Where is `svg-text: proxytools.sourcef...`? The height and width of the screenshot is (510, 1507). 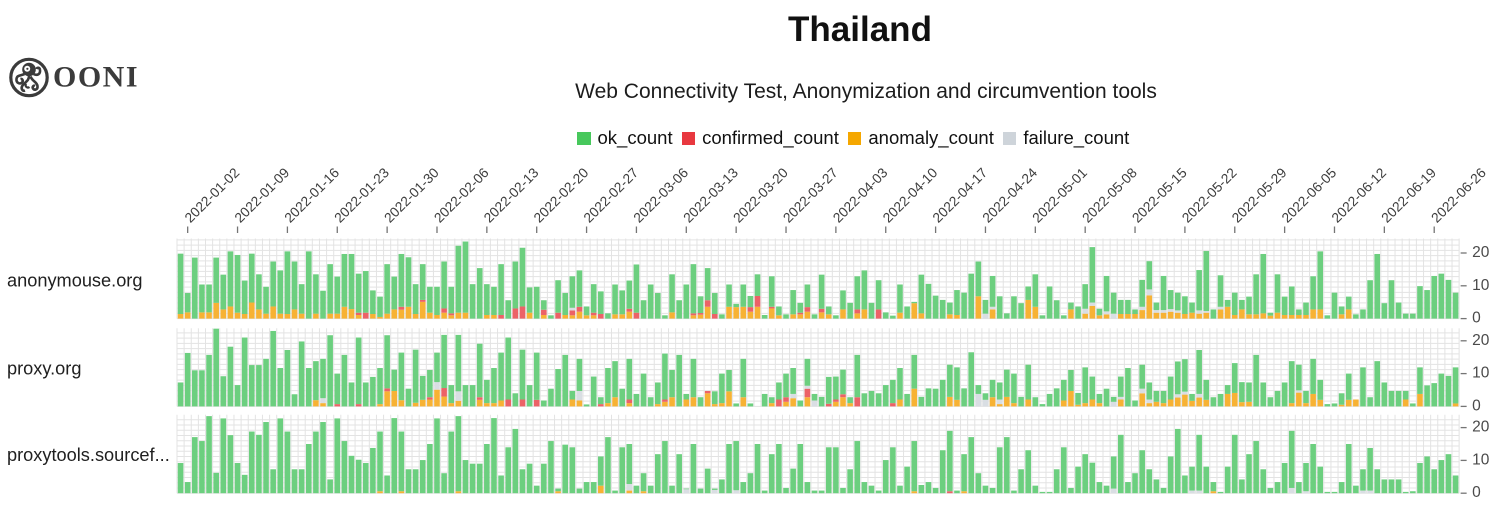 svg-text: proxytools.sourcef... is located at coordinates (88, 455).